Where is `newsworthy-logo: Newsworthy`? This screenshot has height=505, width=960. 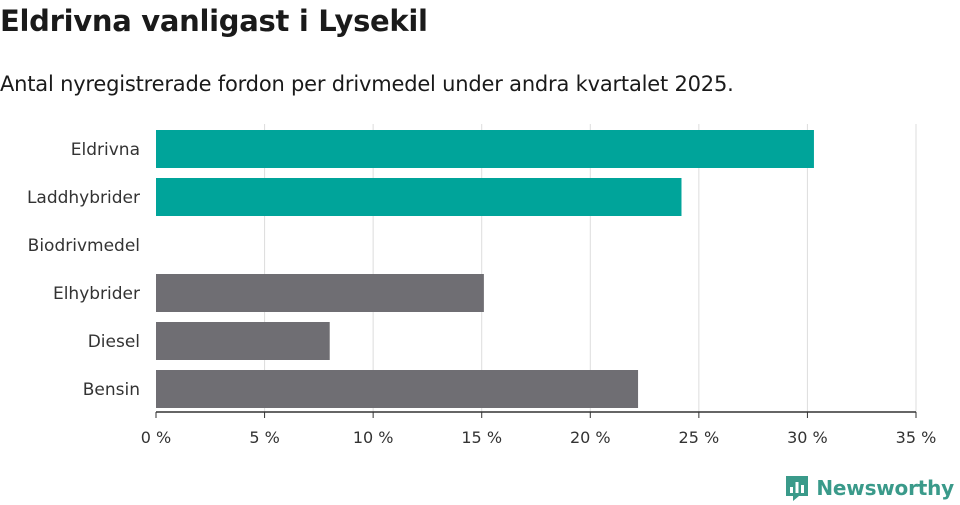 newsworthy-logo: Newsworthy is located at coordinates (869, 488).